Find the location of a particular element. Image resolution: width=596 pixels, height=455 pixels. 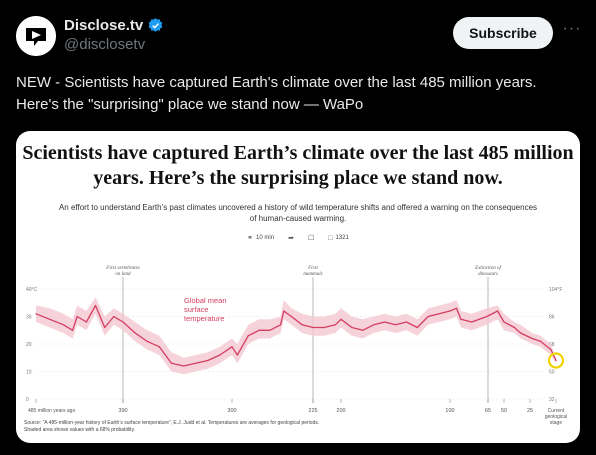

x-tick-label: 200 is located at coordinates (340, 411).